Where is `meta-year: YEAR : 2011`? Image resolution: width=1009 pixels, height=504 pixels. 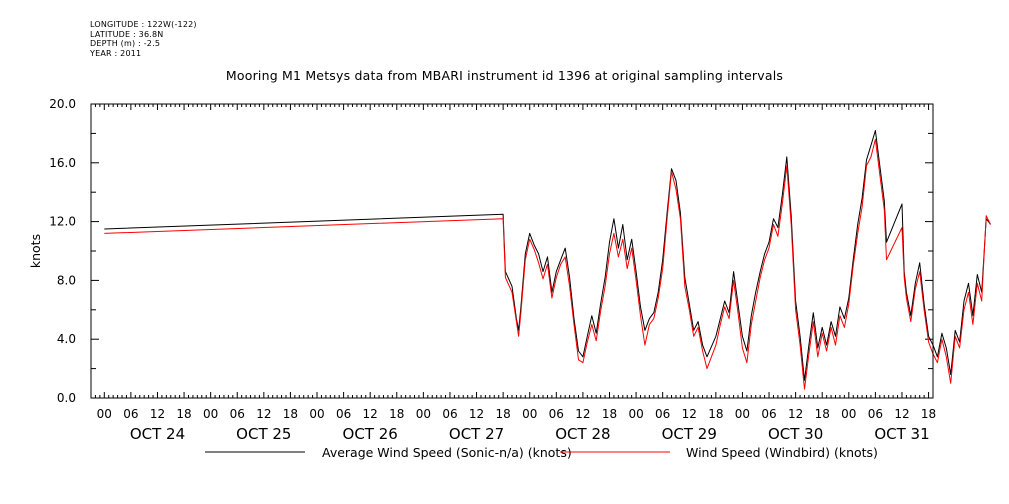 meta-year: YEAR : 2011 is located at coordinates (116, 53).